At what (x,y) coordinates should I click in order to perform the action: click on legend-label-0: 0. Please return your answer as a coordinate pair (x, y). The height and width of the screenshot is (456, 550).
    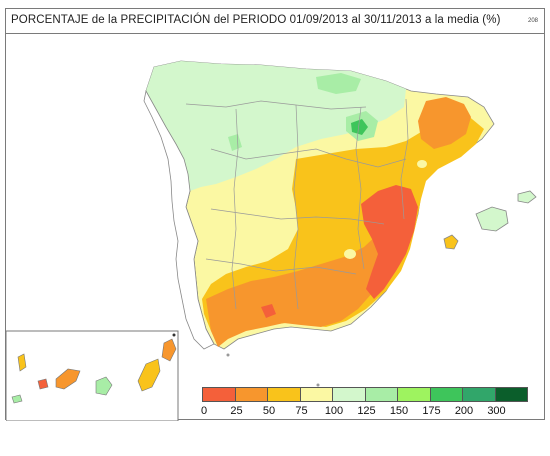
    Looking at the image, I should click on (204, 411).